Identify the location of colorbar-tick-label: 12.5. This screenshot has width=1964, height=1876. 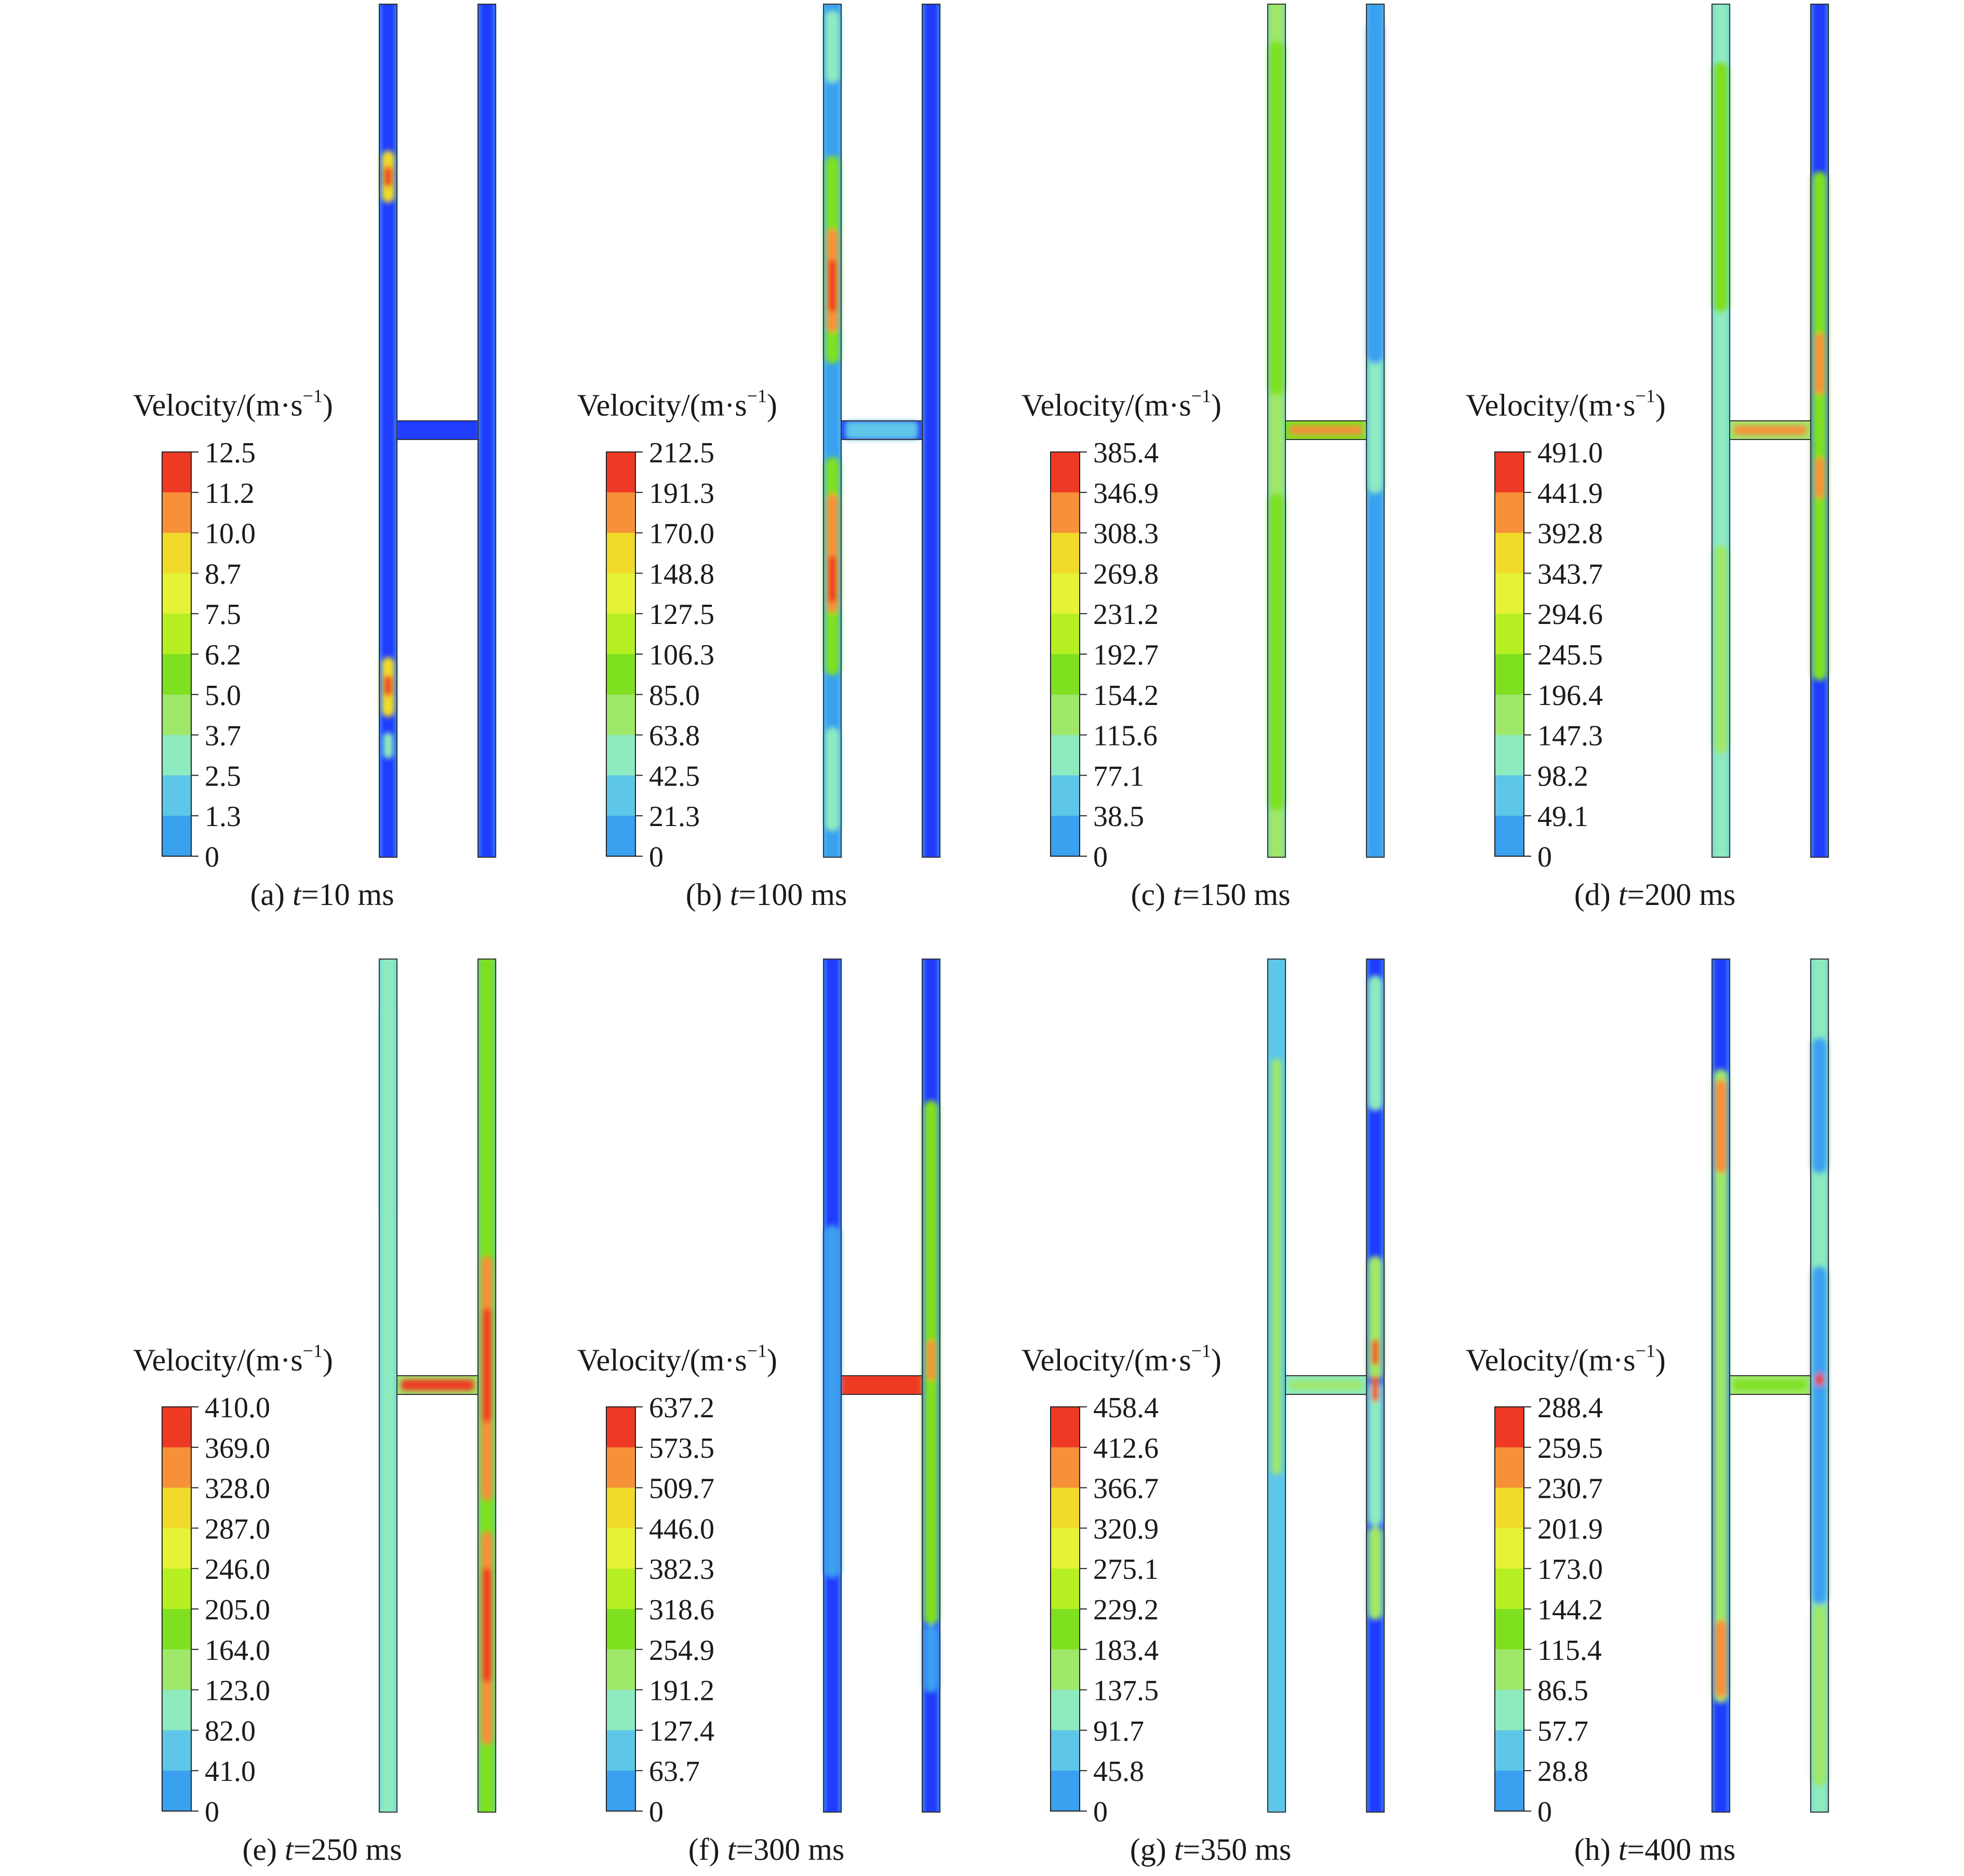
(230, 453).